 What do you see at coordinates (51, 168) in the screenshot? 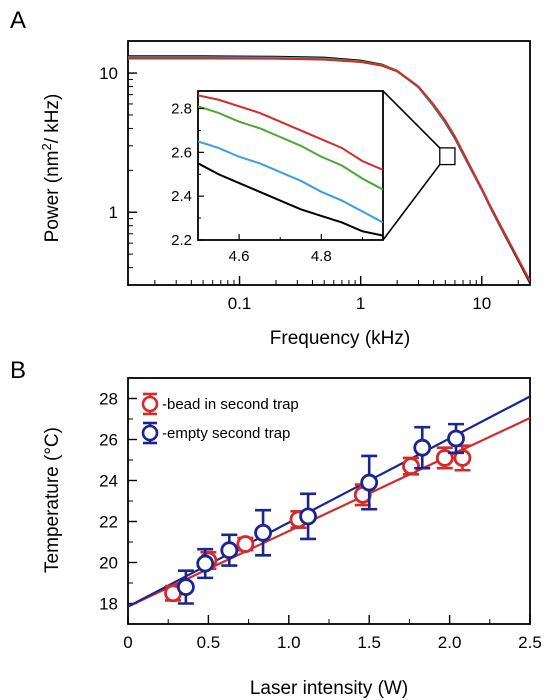
I see `panel-a-y-axis-label: Power (nm2/ kHz)` at bounding box center [51, 168].